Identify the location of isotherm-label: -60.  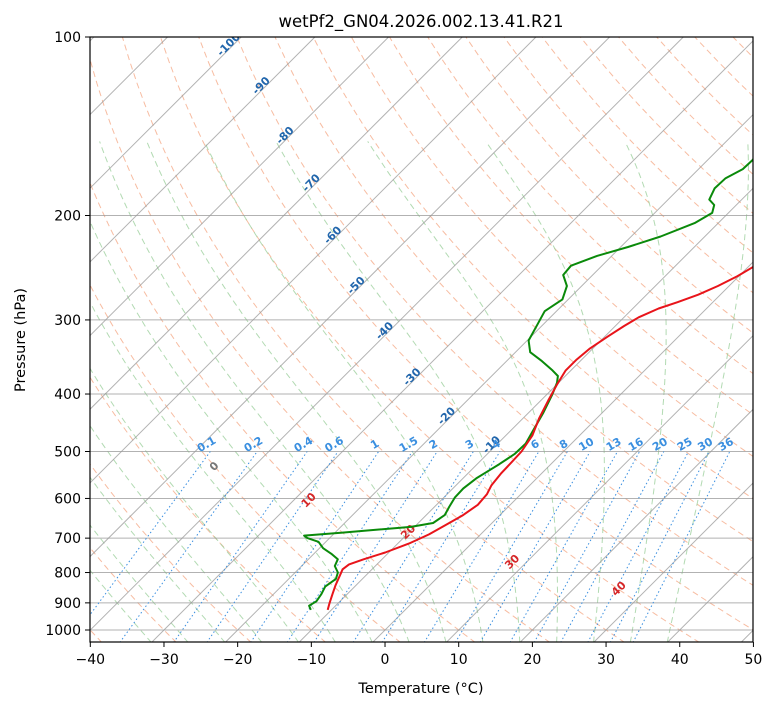
(332, 234).